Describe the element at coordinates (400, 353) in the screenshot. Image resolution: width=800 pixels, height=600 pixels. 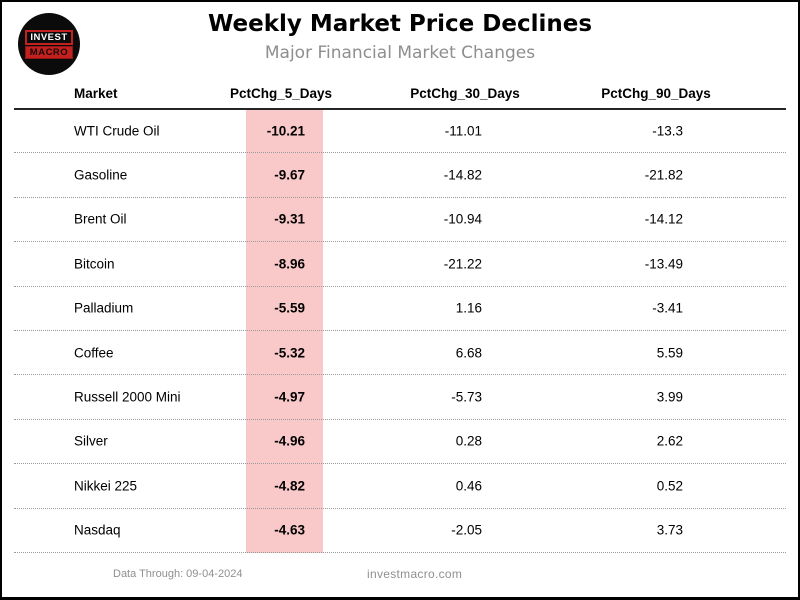
I see `table-row: Coffee -5.32 6.68 5.59` at that location.